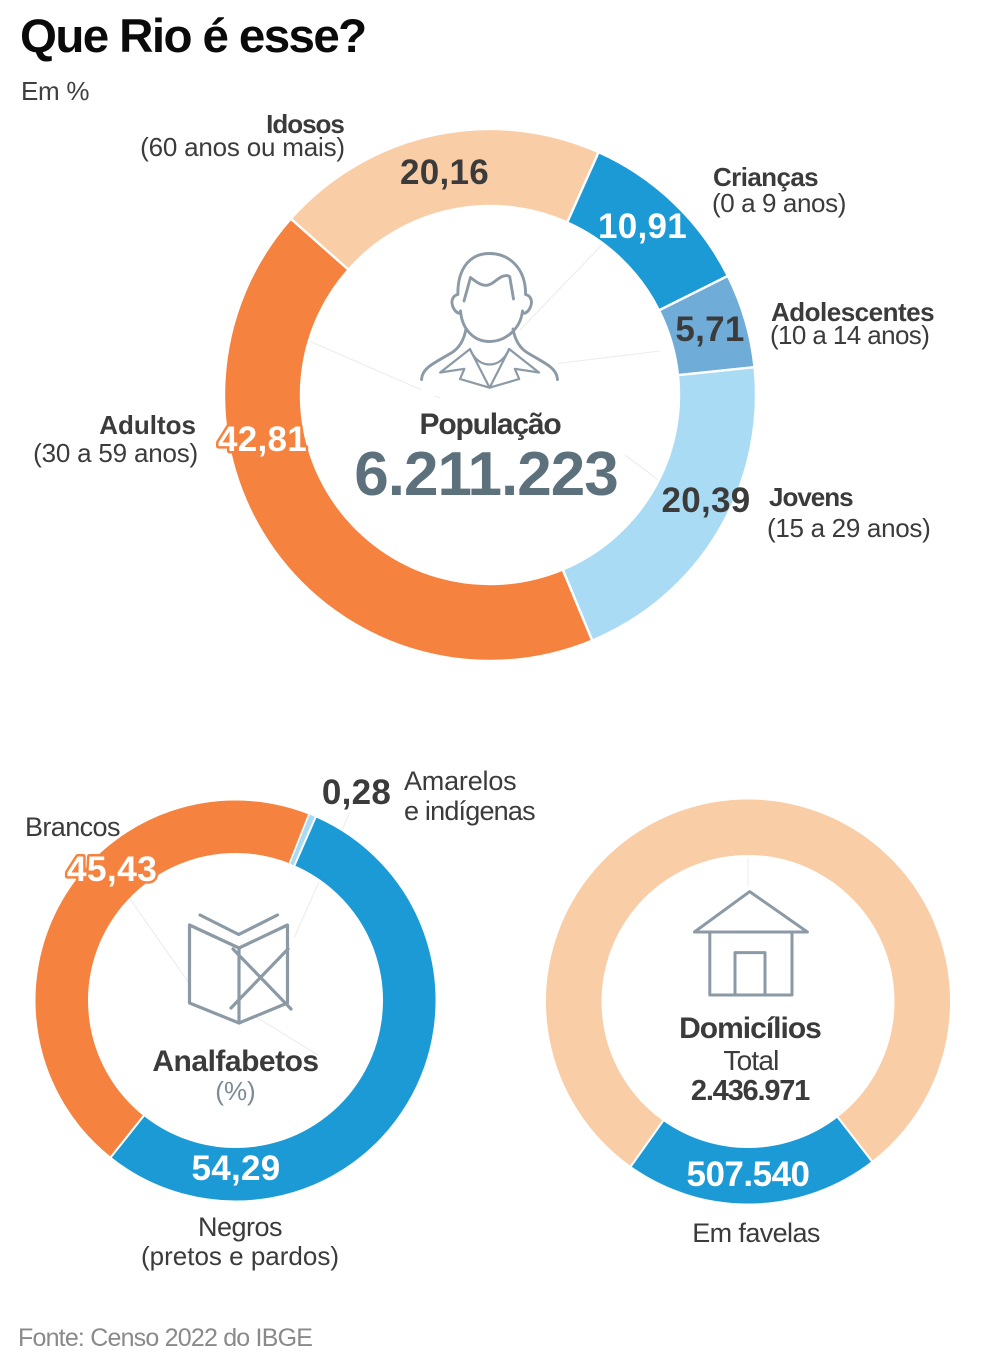 The height and width of the screenshot is (1358, 984). What do you see at coordinates (750, 1091) in the screenshot?
I see `svg-text: 2.436.971` at bounding box center [750, 1091].